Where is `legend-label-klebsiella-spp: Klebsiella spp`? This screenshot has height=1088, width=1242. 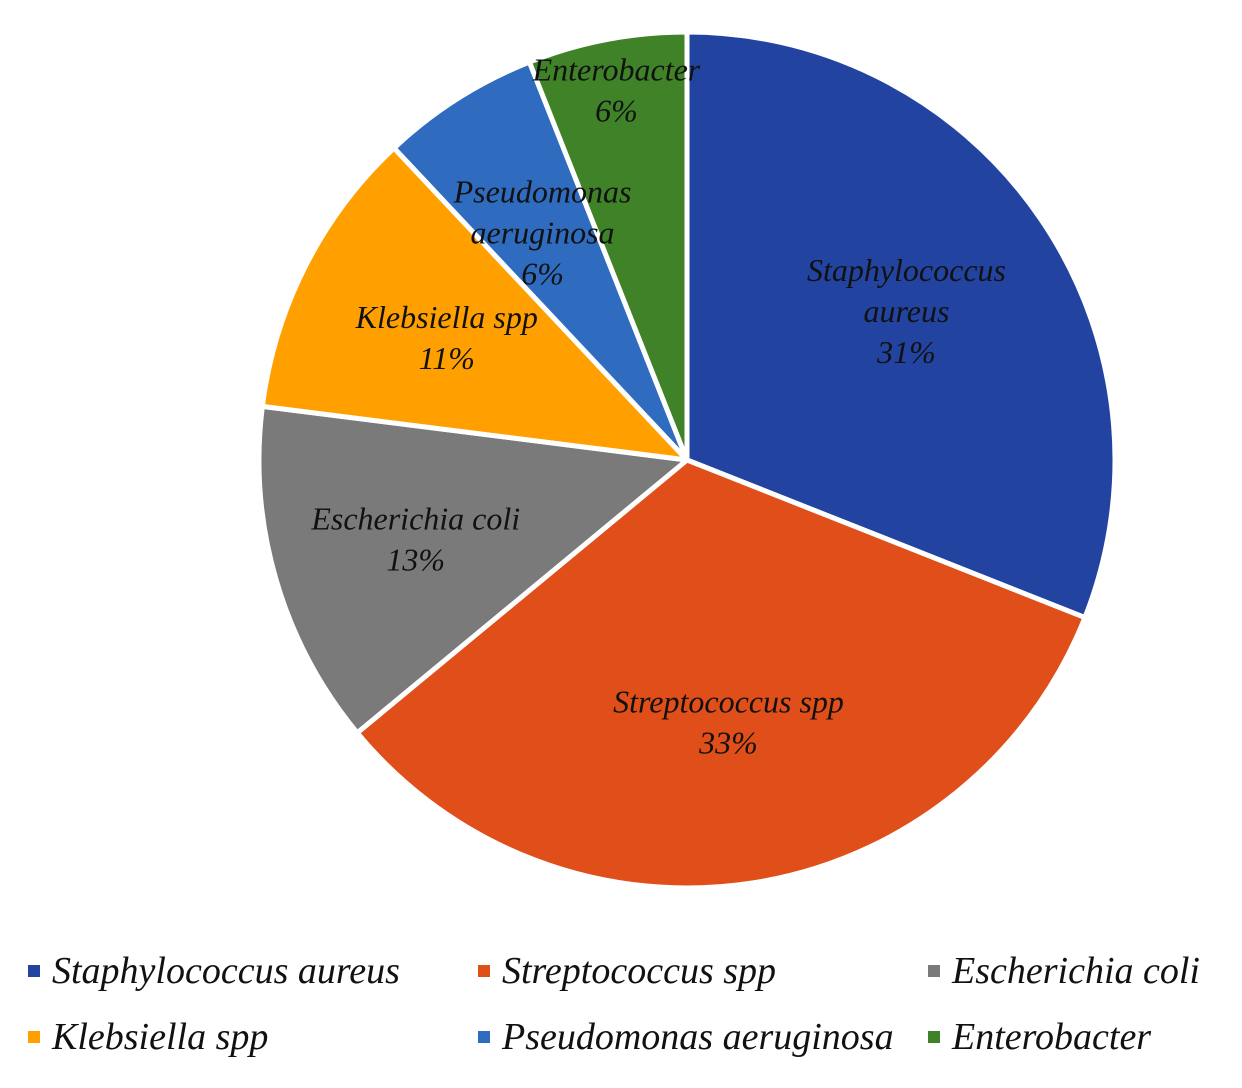
legend-label-klebsiella-spp: Klebsiella spp is located at coordinates (160, 1037).